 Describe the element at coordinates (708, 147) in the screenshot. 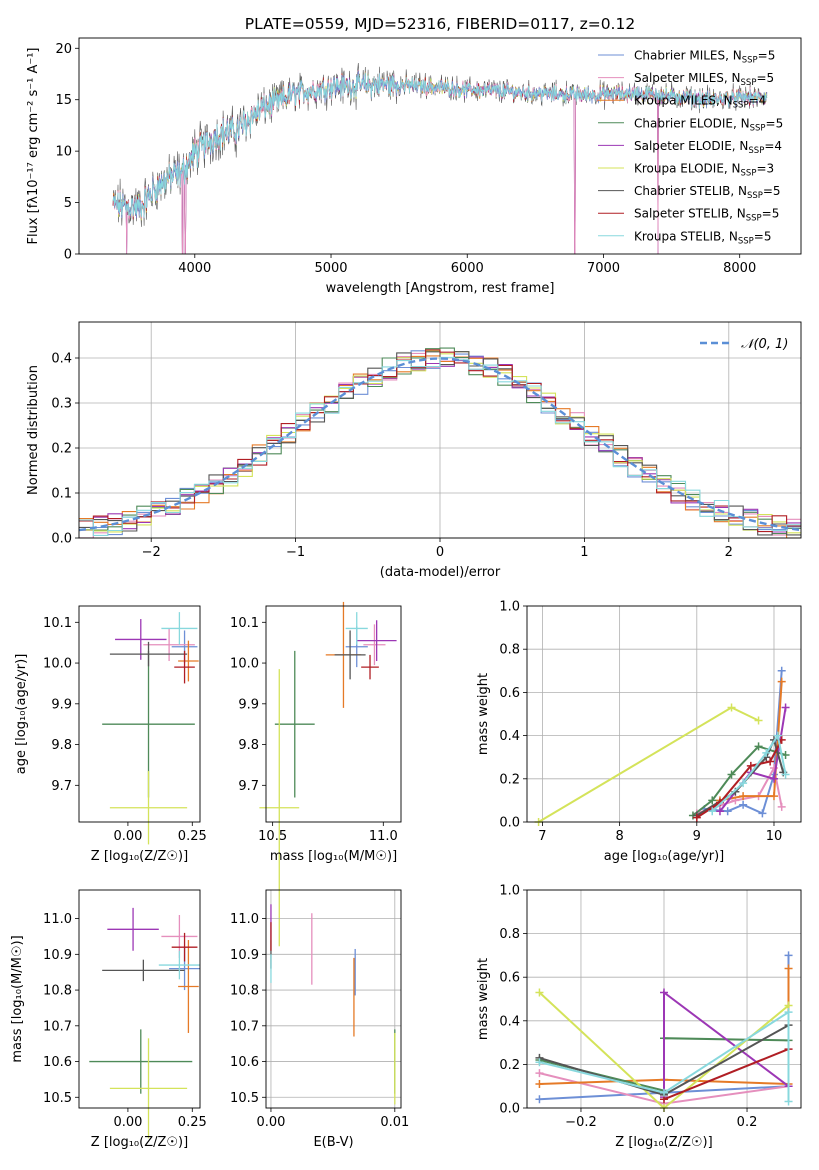

I see `legend-label-salpeter-elodie: Salpeter ELODIE, NSSP=4` at that location.